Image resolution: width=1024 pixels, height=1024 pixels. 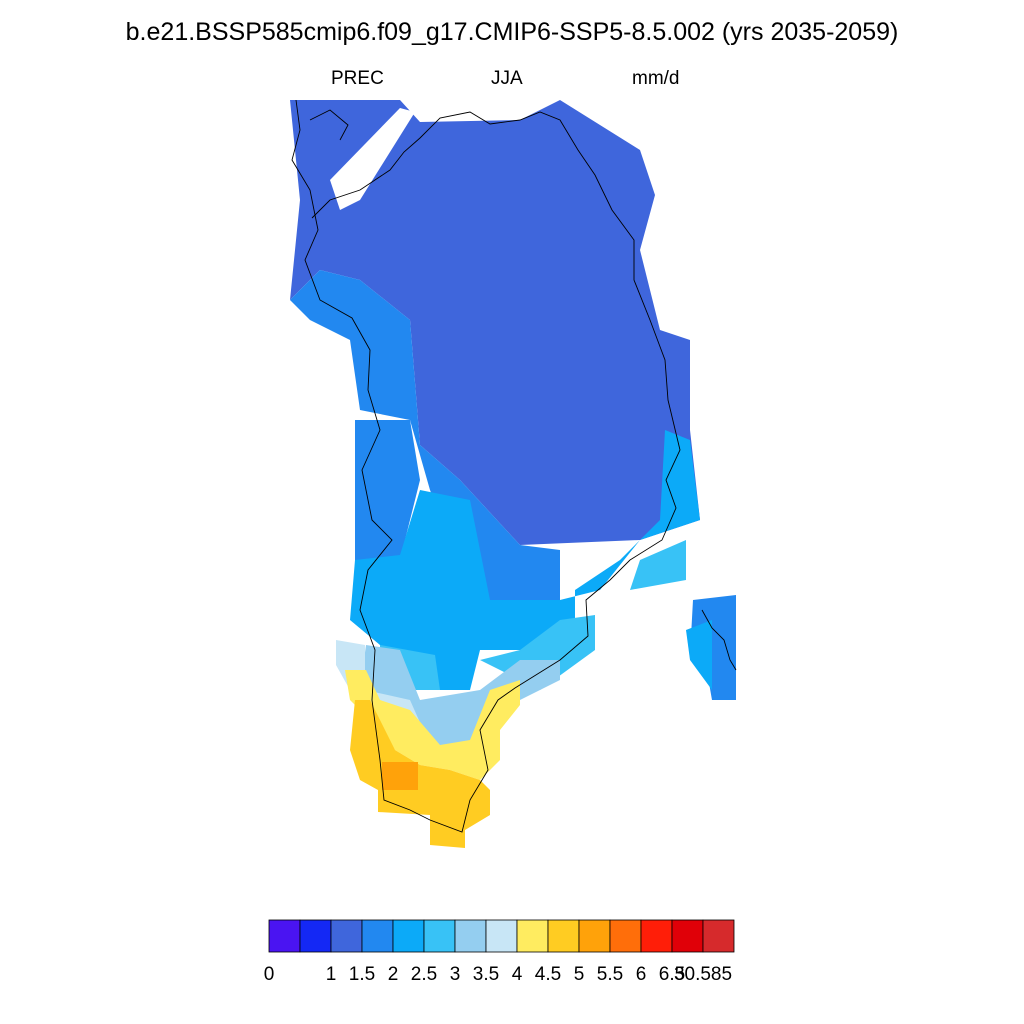 What do you see at coordinates (362, 974) in the screenshot?
I see `colorbar-tick-label: 1.5` at bounding box center [362, 974].